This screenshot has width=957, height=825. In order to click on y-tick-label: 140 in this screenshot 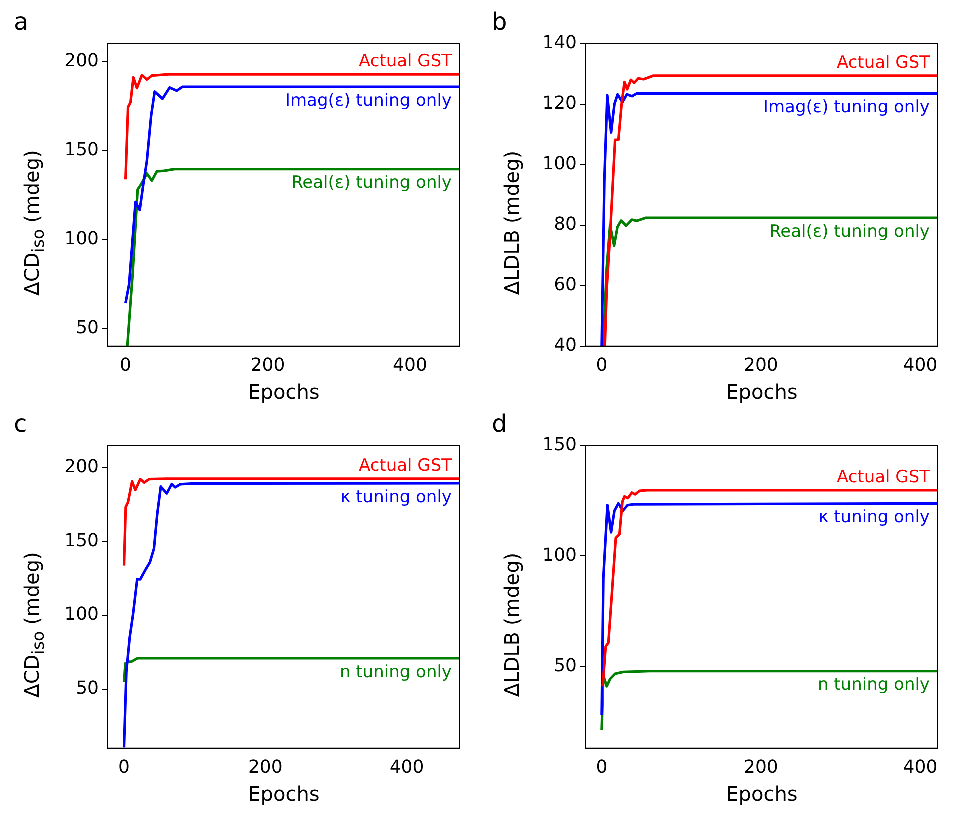, I will do `click(559, 43)`.